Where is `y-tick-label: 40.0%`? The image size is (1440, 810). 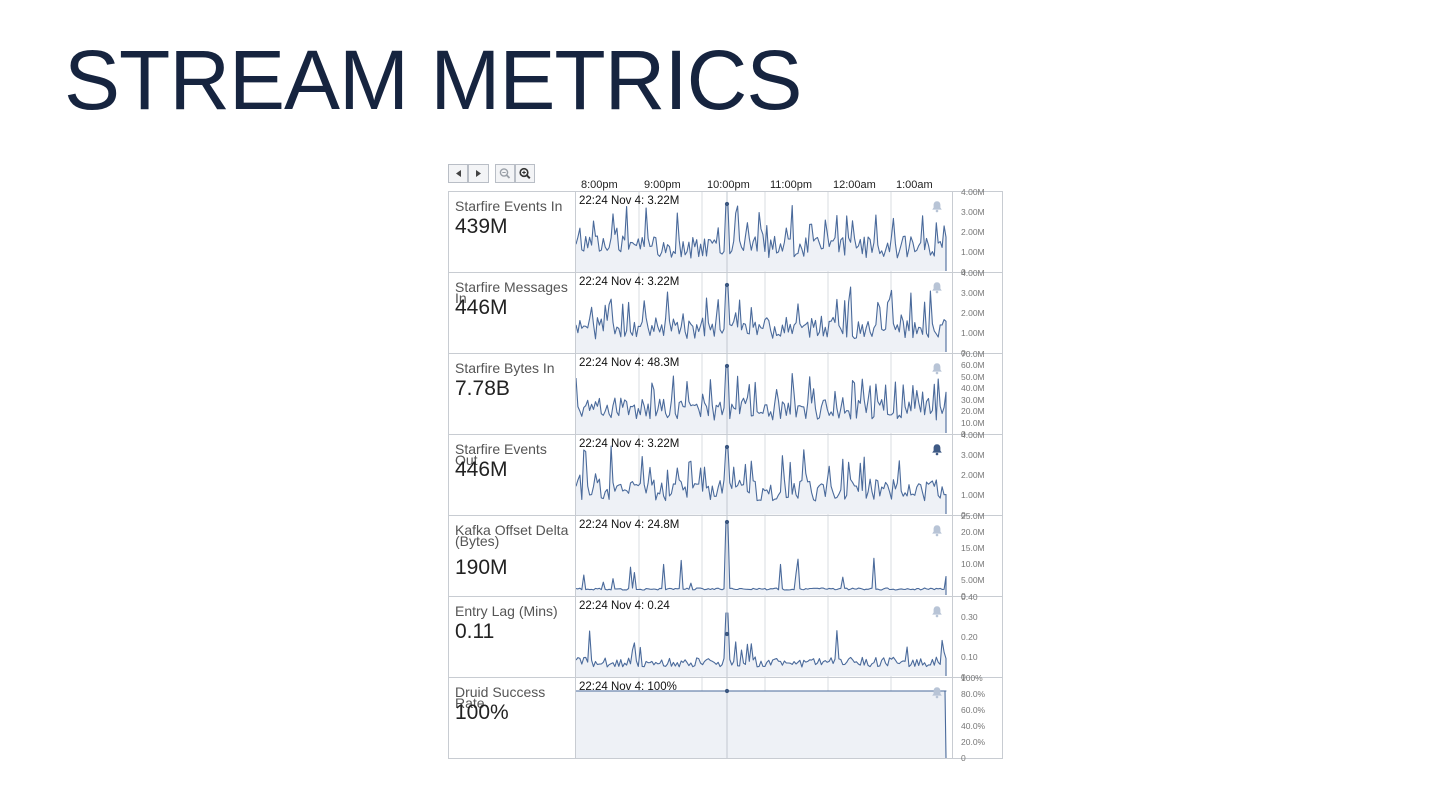 y-tick-label: 40.0% is located at coordinates (973, 726).